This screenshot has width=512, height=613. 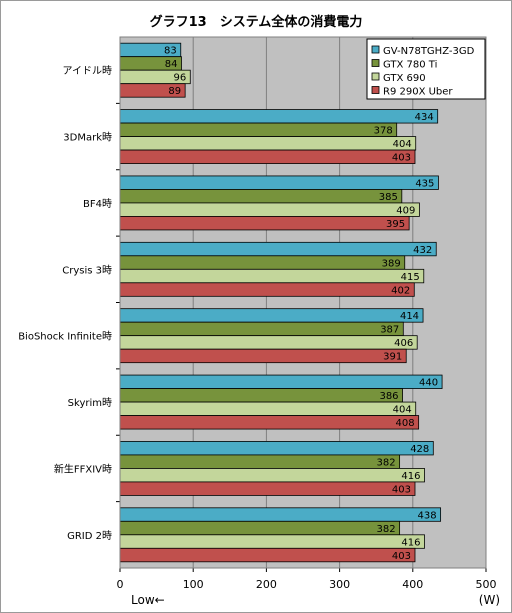 I want to click on data-label: 440, so click(x=428, y=383).